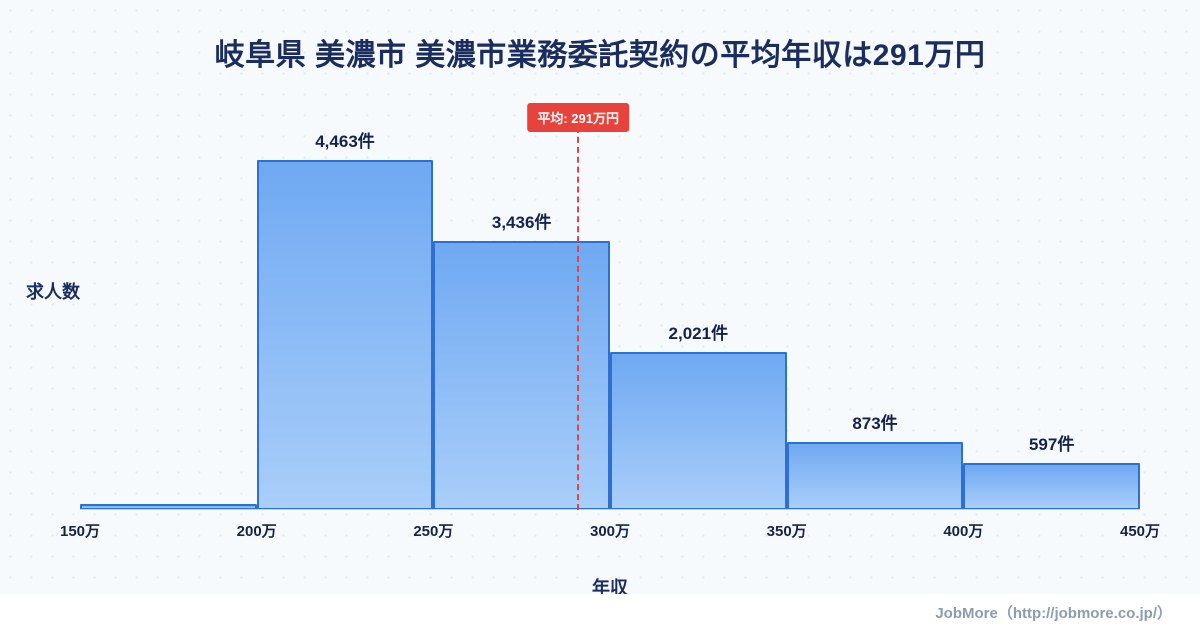 This screenshot has height=630, width=1200. What do you see at coordinates (600, 55) in the screenshot?
I see `chart-title: 岐阜県 美濃市 美濃市業務委託契約の平均年収は291万円` at bounding box center [600, 55].